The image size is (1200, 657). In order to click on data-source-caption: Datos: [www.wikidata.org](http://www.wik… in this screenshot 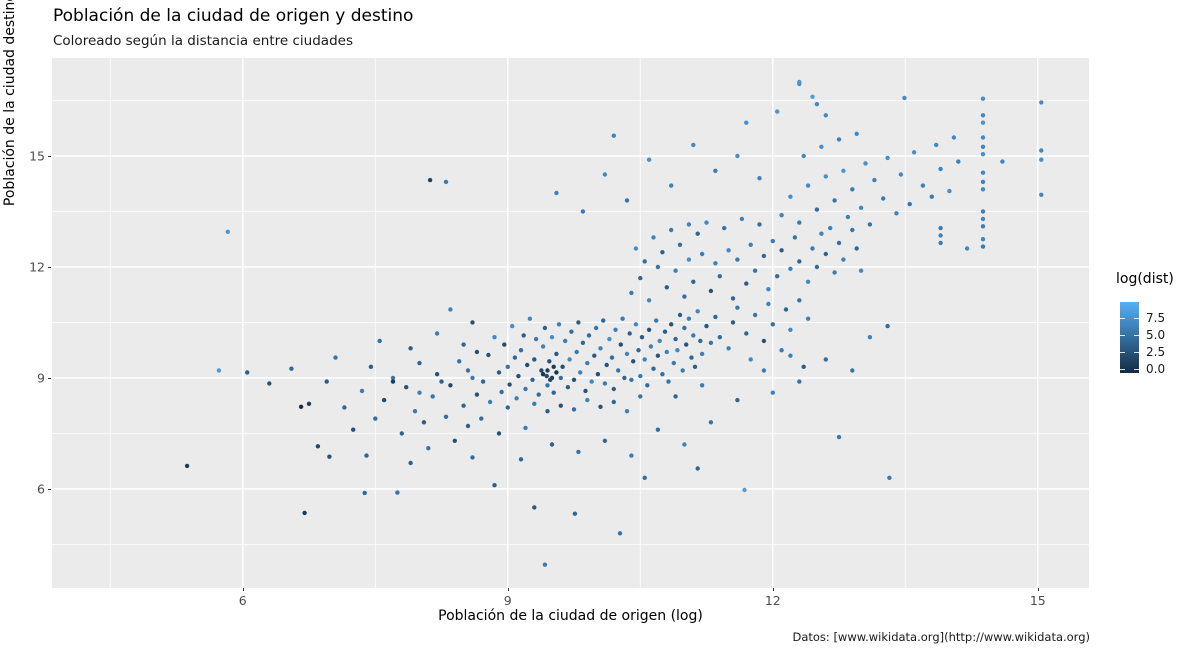, I will do `click(941, 637)`.